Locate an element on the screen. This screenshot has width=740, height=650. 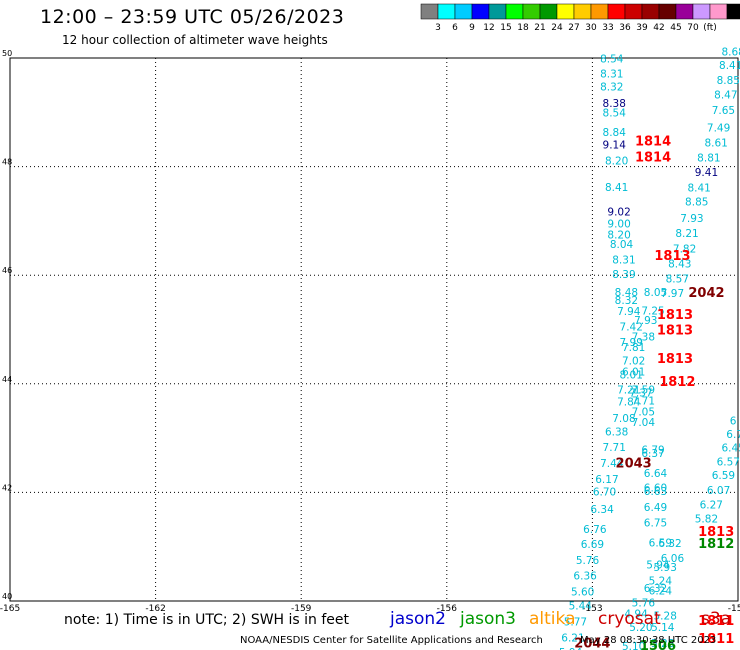
wave-height-value: 8.04 is located at coordinates (622, 245).